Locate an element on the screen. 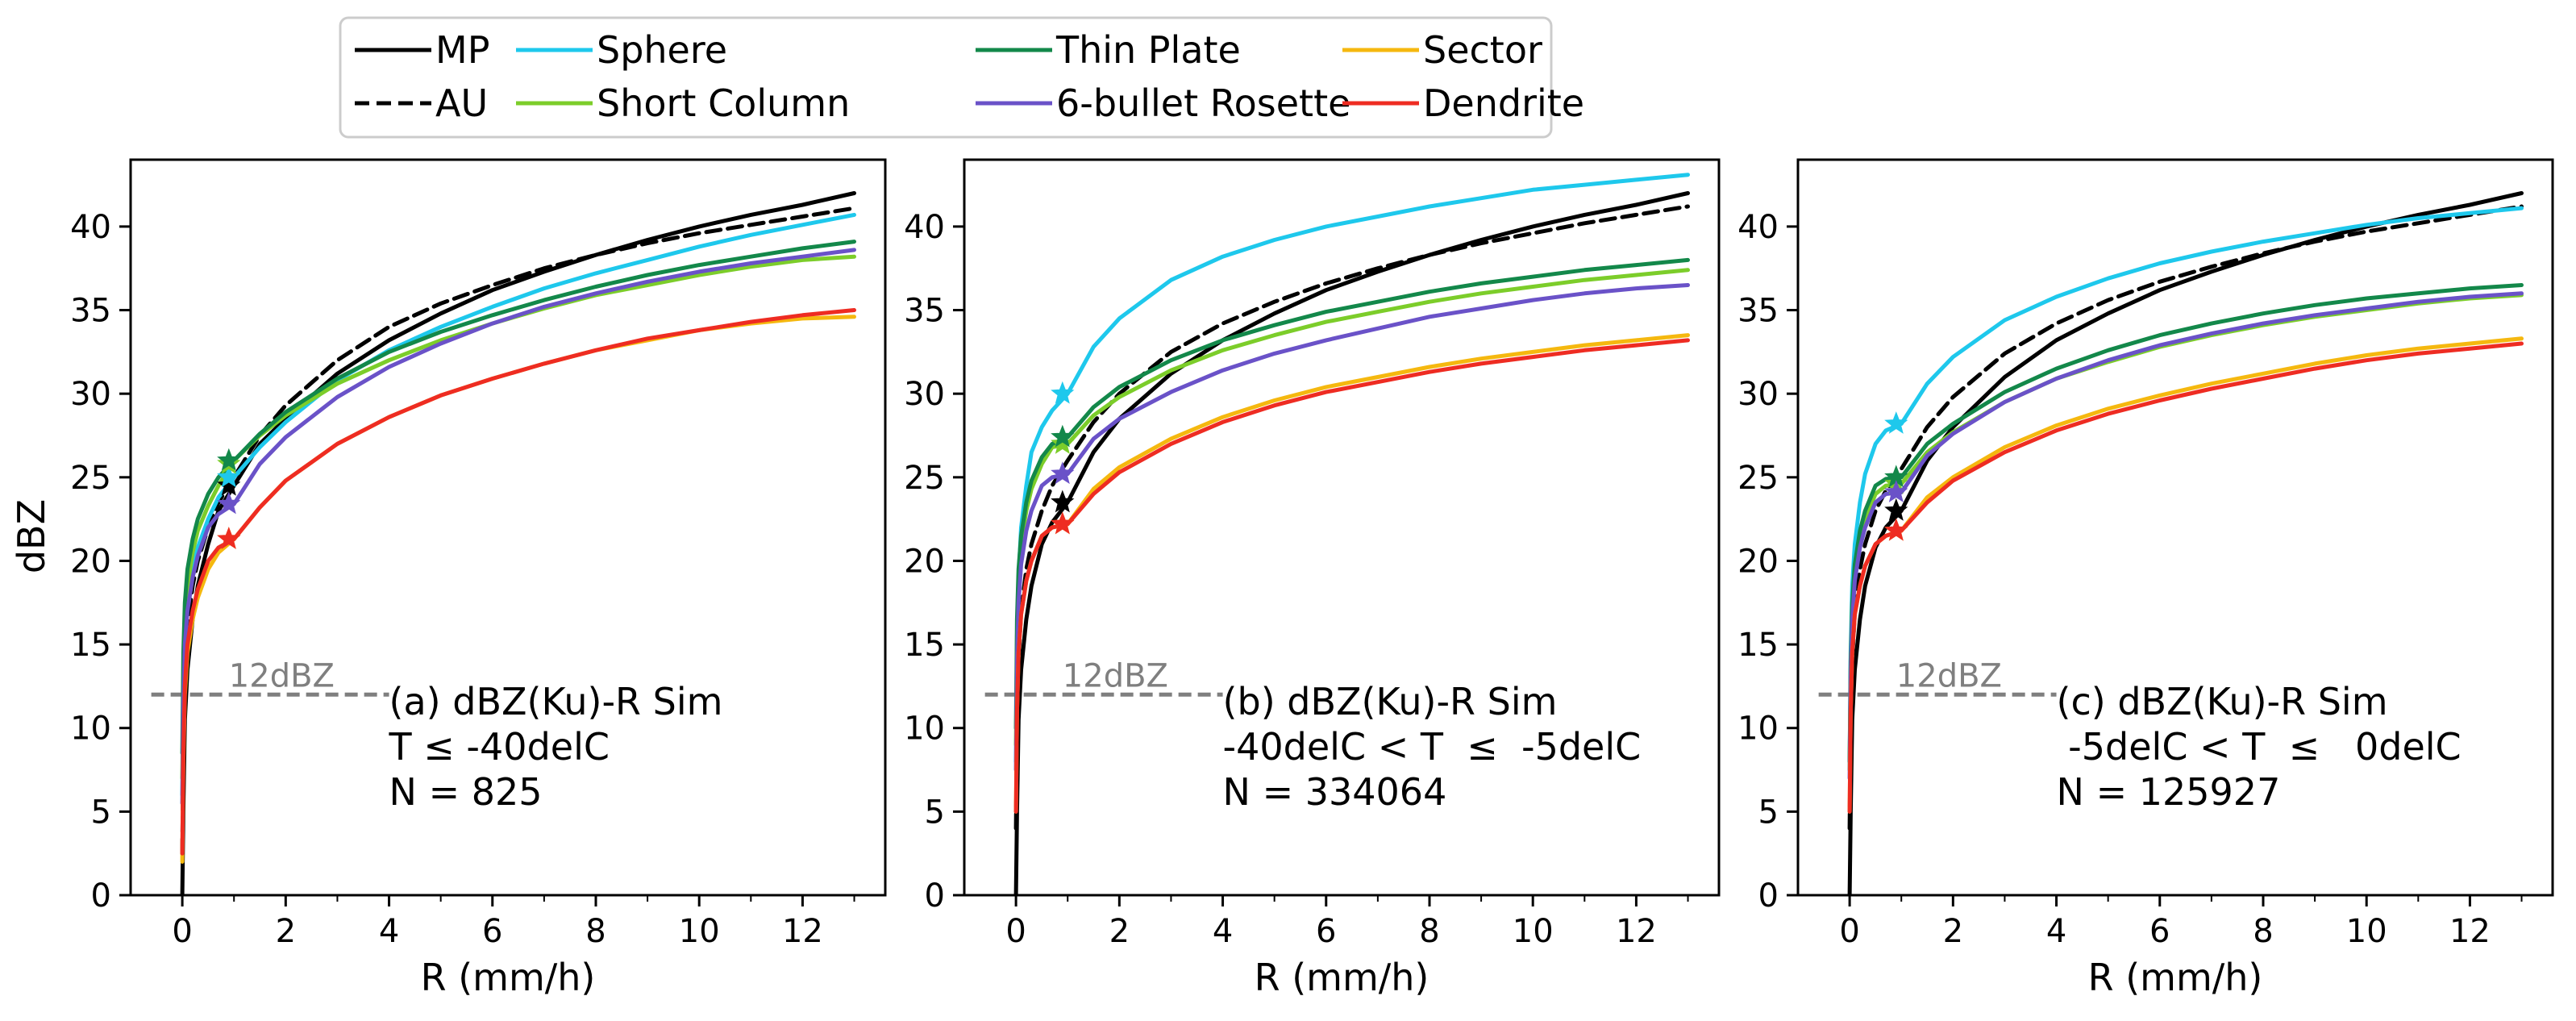 This screenshot has width=2576, height=1021. legend-item-dendrite: Dendrite is located at coordinates (1463, 103).